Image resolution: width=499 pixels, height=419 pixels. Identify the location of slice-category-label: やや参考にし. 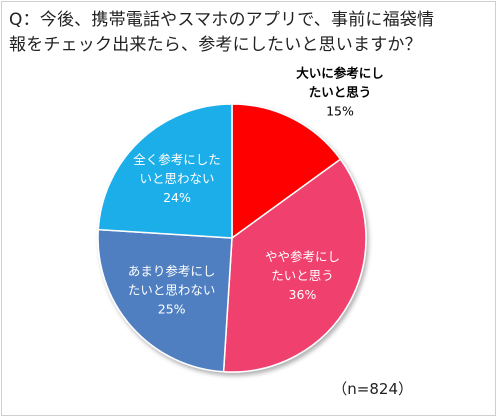
(302, 256).